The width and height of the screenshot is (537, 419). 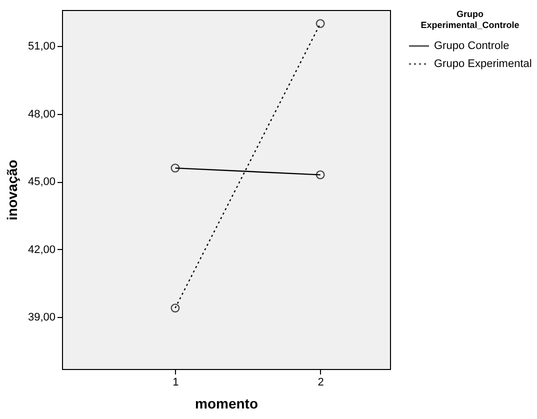 I want to click on legend-label: Grupo Controle, so click(x=472, y=46).